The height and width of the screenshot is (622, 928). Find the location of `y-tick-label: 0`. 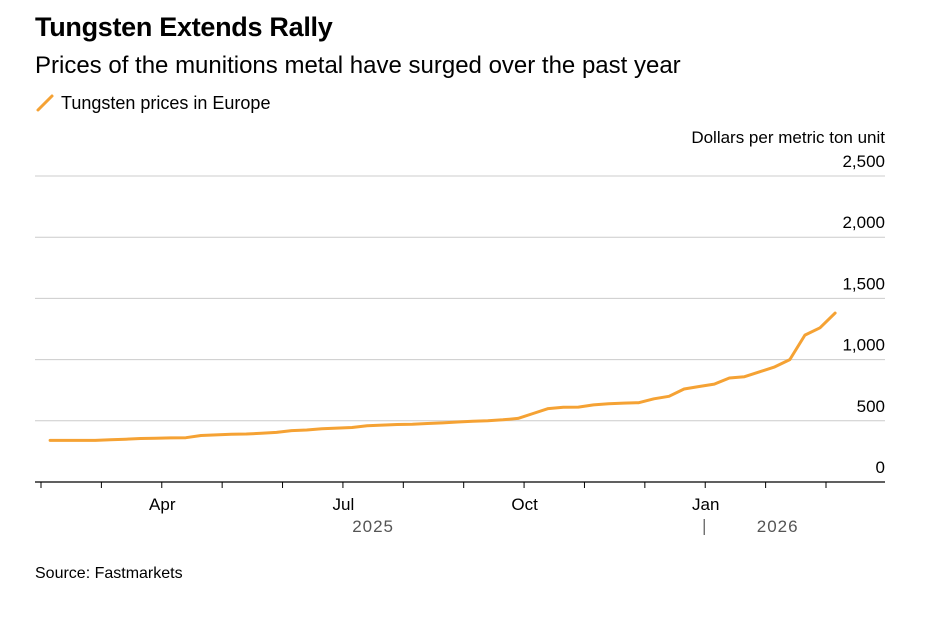

y-tick-label: 0 is located at coordinates (880, 467).